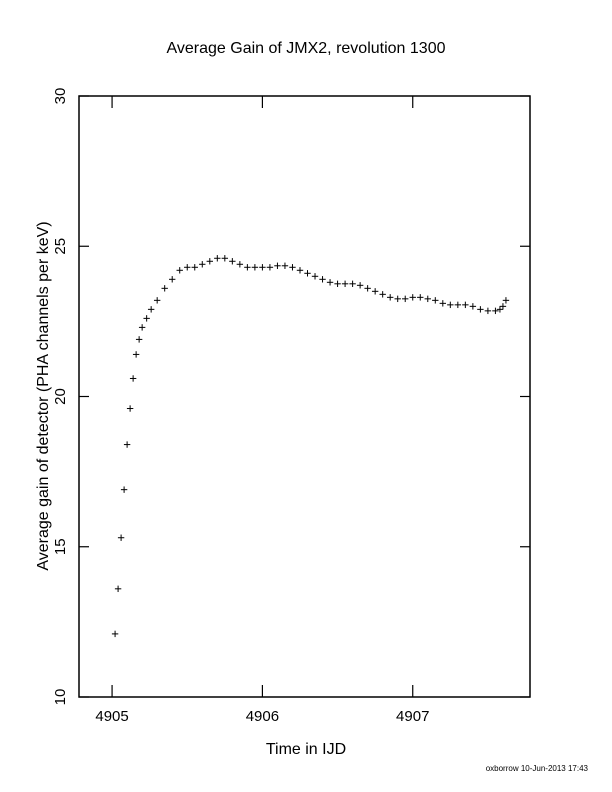  I want to click on y-tick-label: 10, so click(60, 697).